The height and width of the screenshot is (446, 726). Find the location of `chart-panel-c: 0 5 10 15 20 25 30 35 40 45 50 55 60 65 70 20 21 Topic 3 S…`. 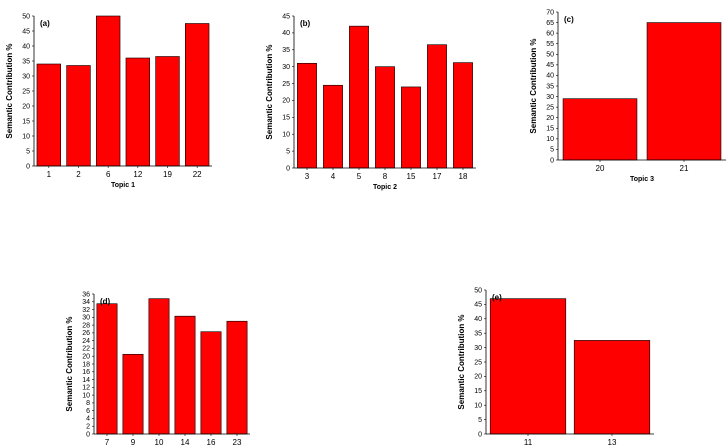

chart-panel-c: 0 5 10 15 20 25 30 35 40 45 50 55 60 65 70 20 21 Topic 3 S… is located at coordinates (627, 96).